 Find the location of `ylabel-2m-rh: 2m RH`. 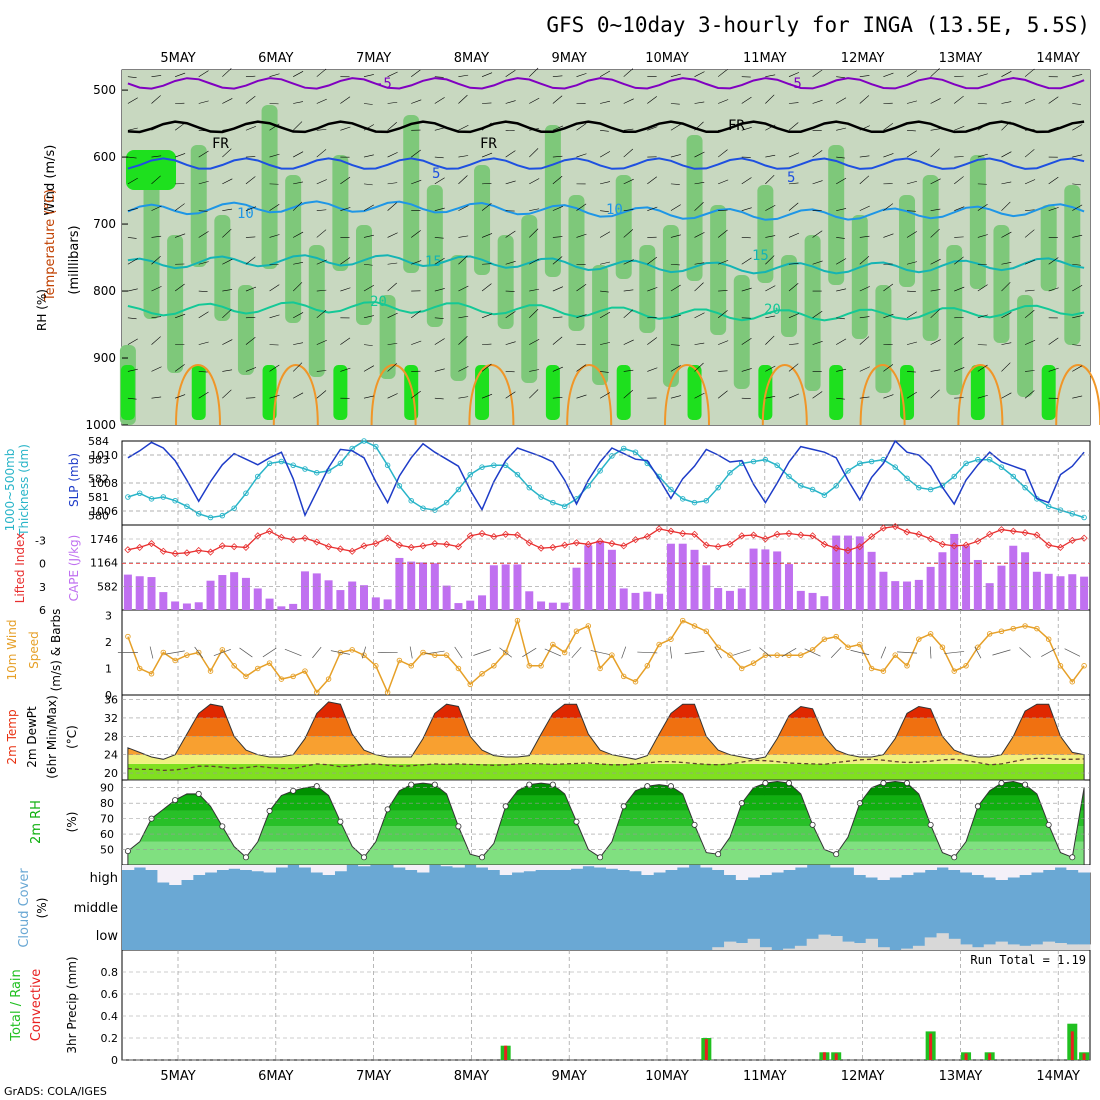

ylabel-2m-rh: 2m RH is located at coordinates (36, 822).